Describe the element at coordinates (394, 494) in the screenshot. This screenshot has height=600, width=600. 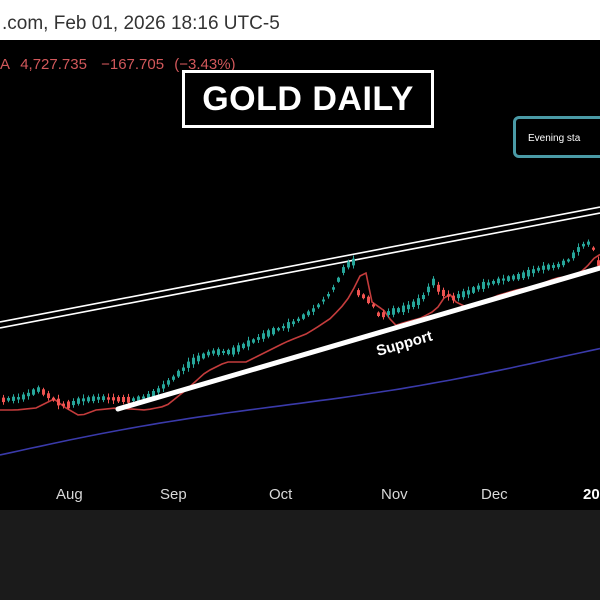
I see `x-tick-label: Nov` at that location.